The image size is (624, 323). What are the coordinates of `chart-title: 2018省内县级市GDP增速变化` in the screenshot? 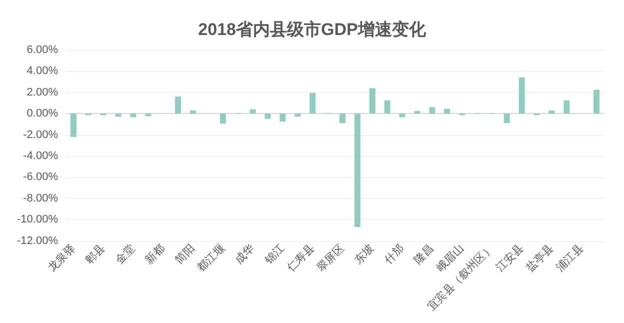 It's located at (312, 29).